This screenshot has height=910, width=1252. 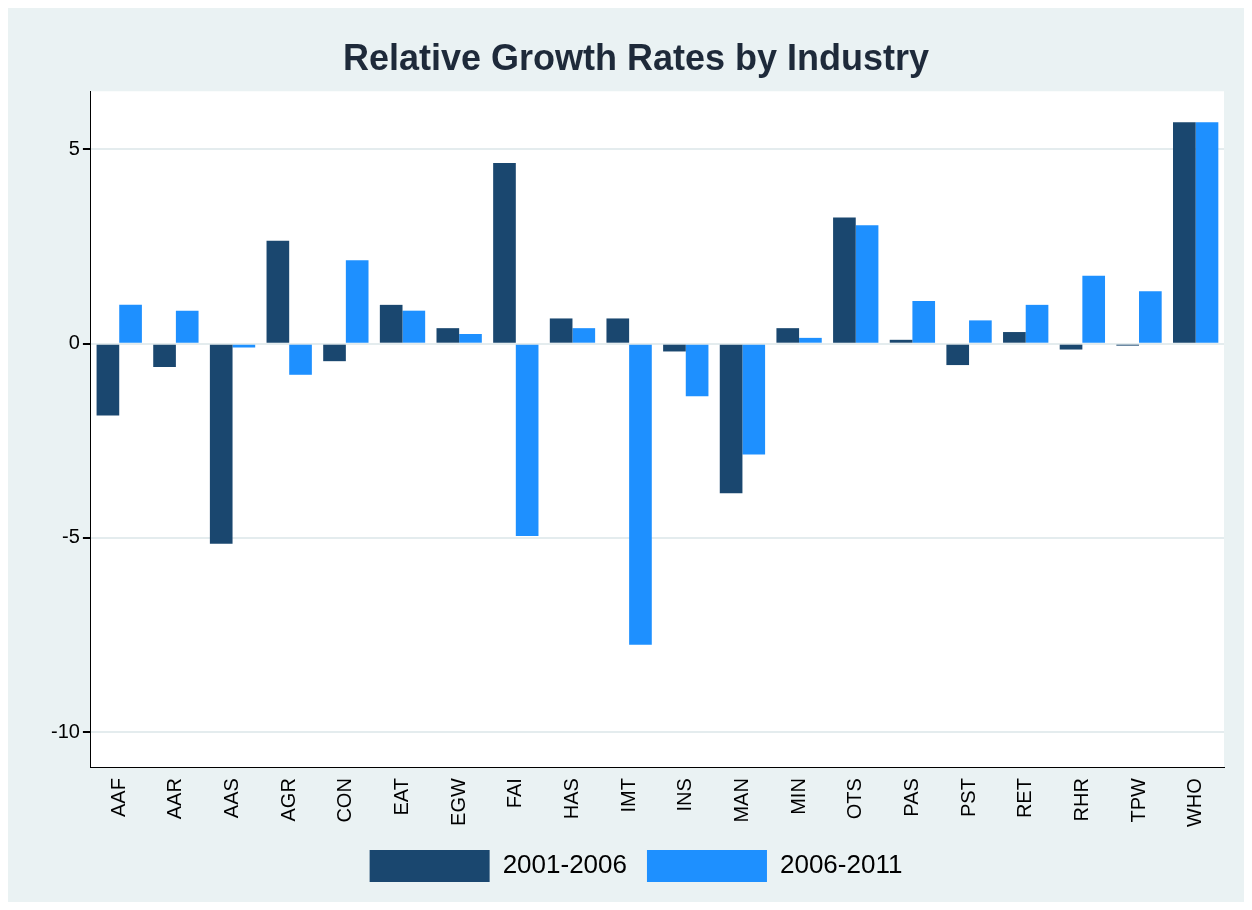 What do you see at coordinates (797, 796) in the screenshot?
I see `x-tick-label: MIN` at bounding box center [797, 796].